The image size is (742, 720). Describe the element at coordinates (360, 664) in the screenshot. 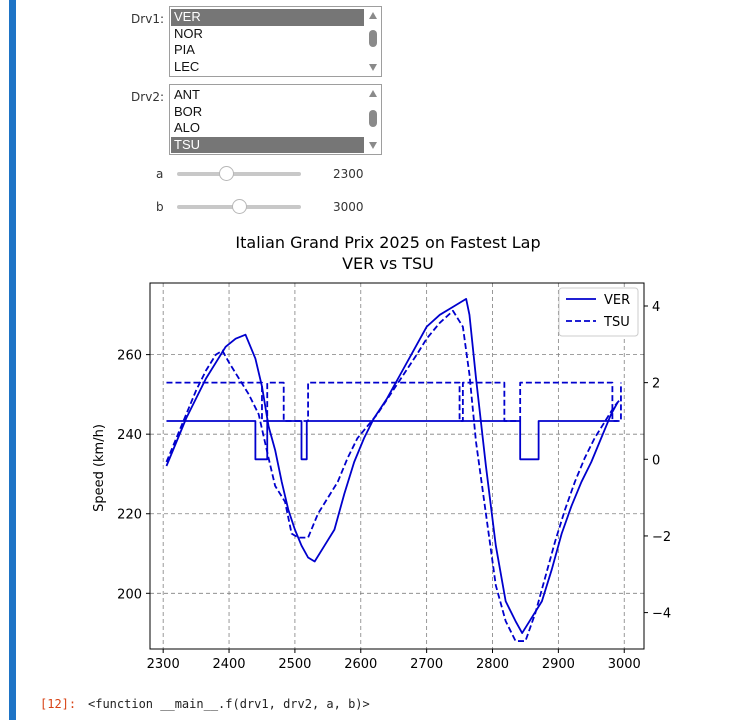

I see `x-tick-label: 2600` at that location.